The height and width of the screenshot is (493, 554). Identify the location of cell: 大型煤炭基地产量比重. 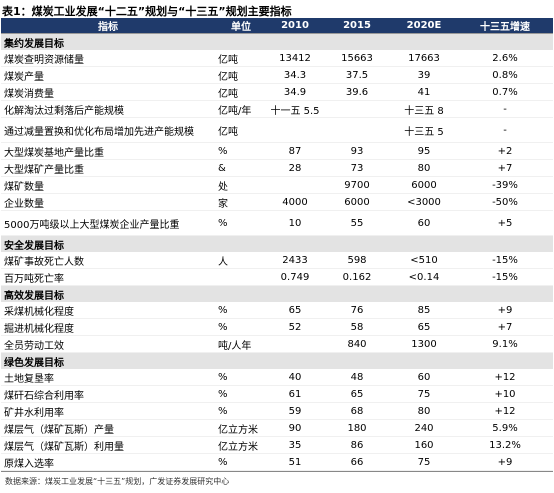
(108, 151).